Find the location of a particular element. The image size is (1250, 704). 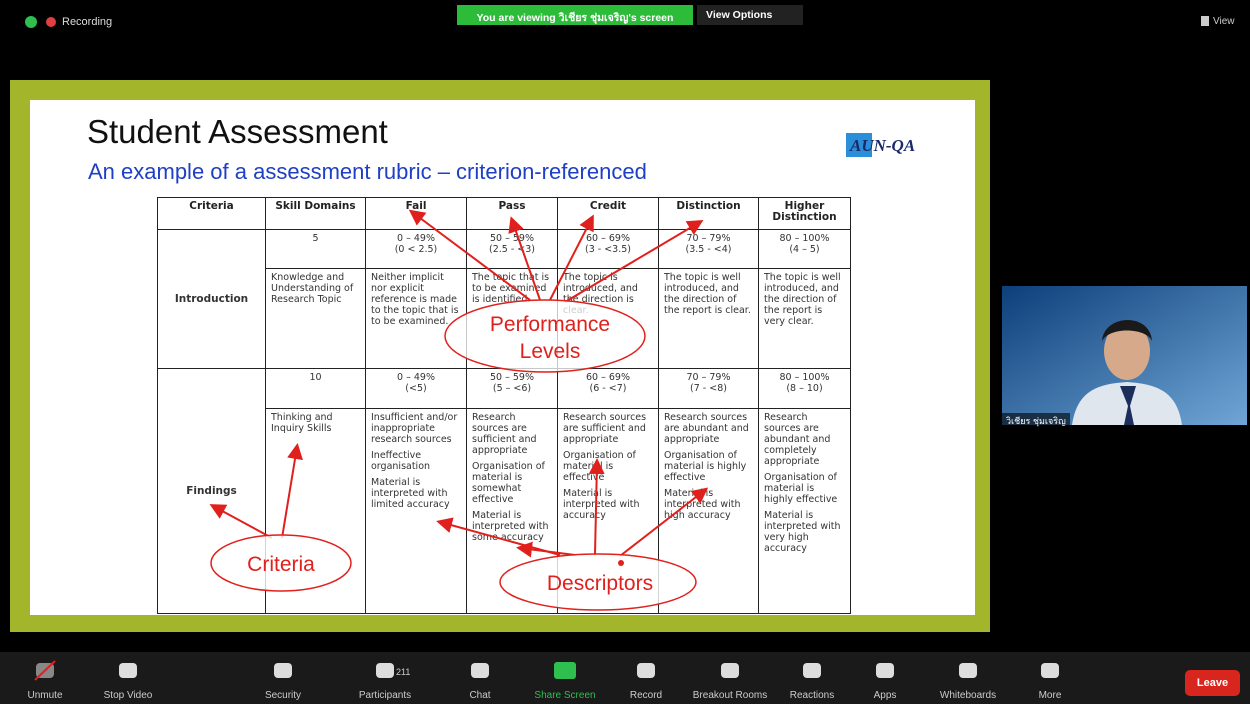

view-options-bg is located at coordinates (750, 15).